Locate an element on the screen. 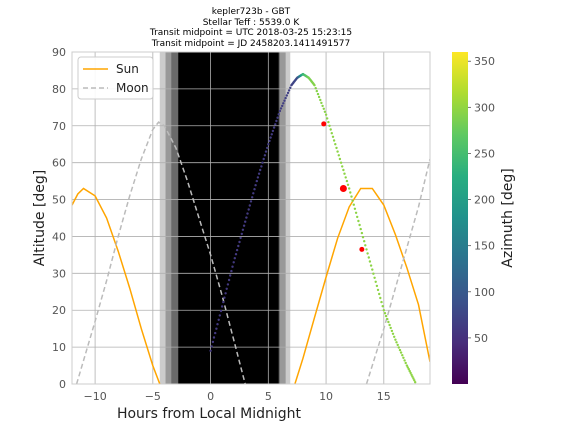 Image resolution: width=576 pixels, height=432 pixels. title-line-1: kepler723b - GBT is located at coordinates (251, 12).